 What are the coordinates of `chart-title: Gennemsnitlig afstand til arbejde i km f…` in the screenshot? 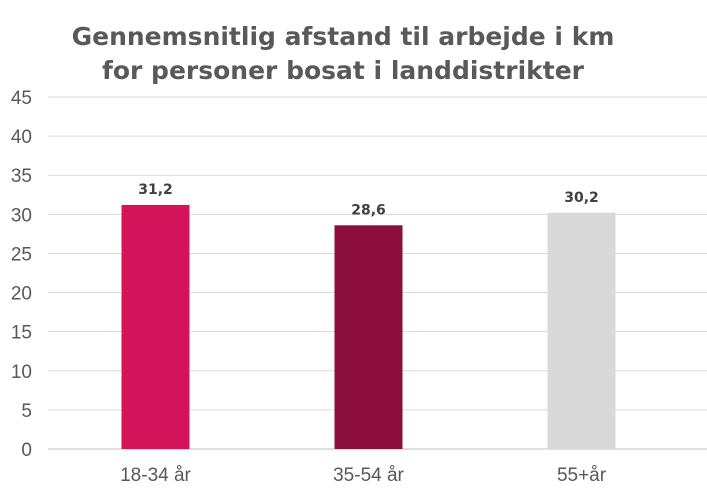 It's located at (343, 54).